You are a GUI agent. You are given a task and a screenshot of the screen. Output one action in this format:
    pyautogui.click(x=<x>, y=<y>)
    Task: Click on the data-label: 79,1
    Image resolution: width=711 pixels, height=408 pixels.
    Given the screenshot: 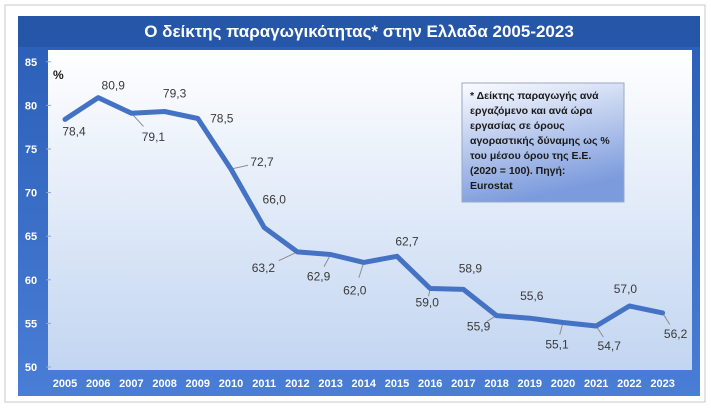 What is the action you would take?
    pyautogui.click(x=154, y=137)
    